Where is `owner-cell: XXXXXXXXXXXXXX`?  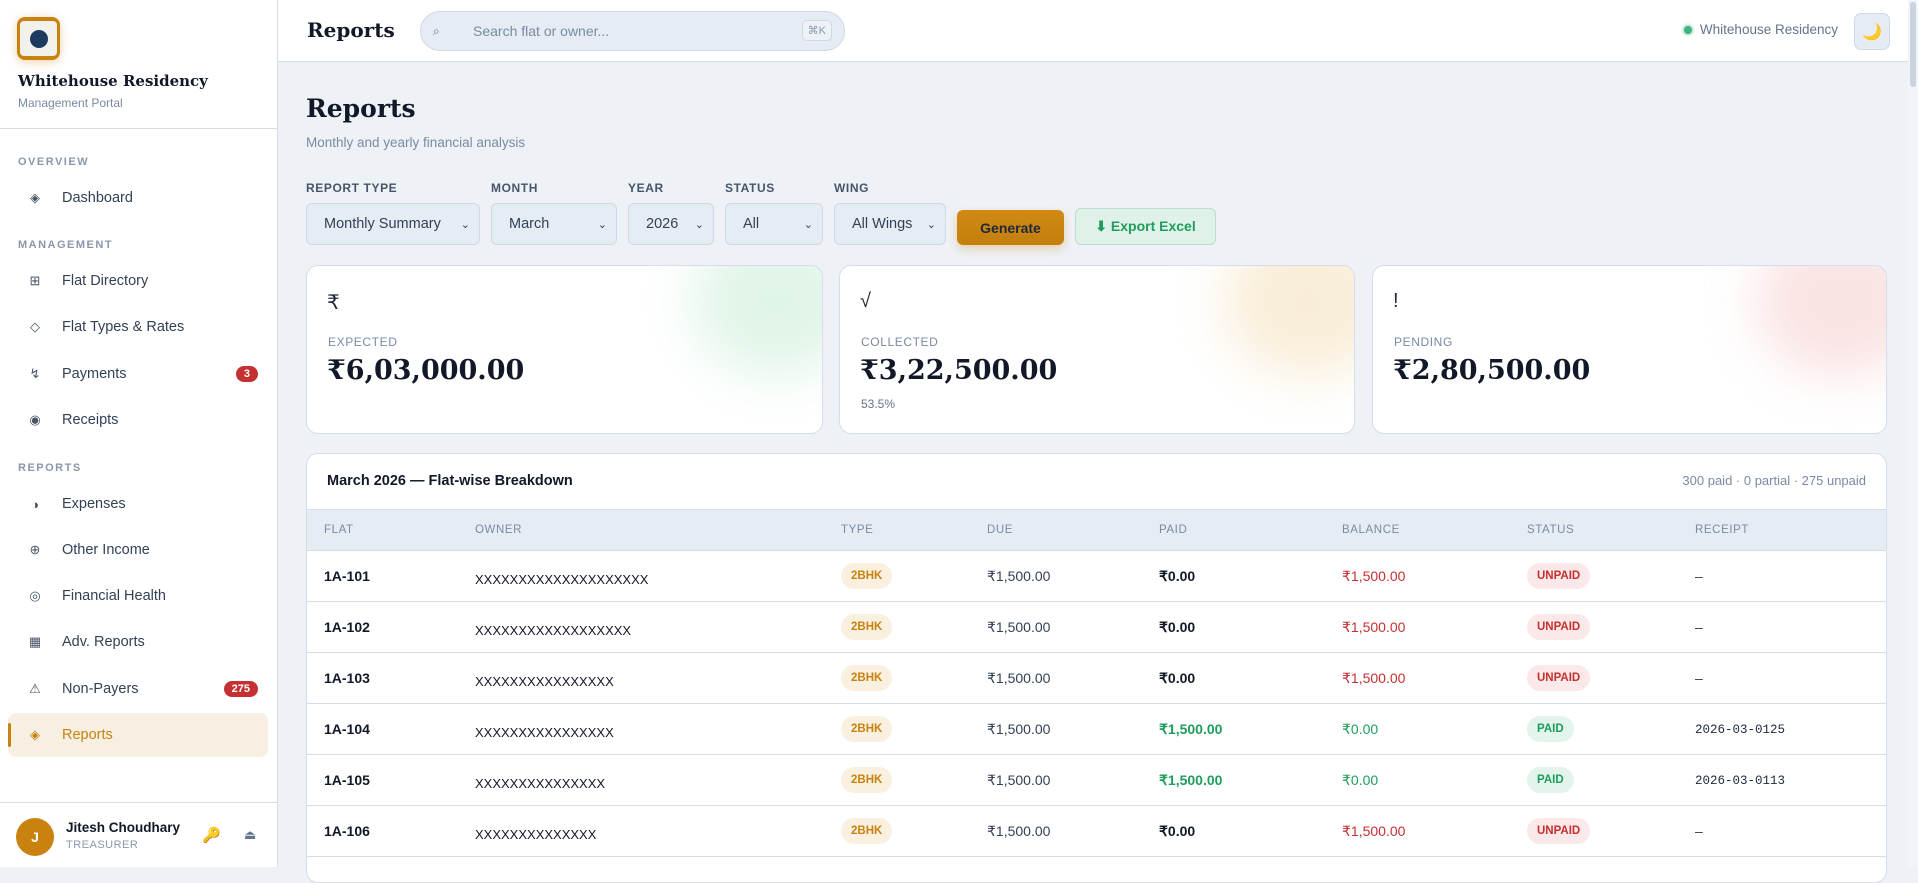
owner-cell: XXXXXXXXXXXXXX is located at coordinates (536, 834).